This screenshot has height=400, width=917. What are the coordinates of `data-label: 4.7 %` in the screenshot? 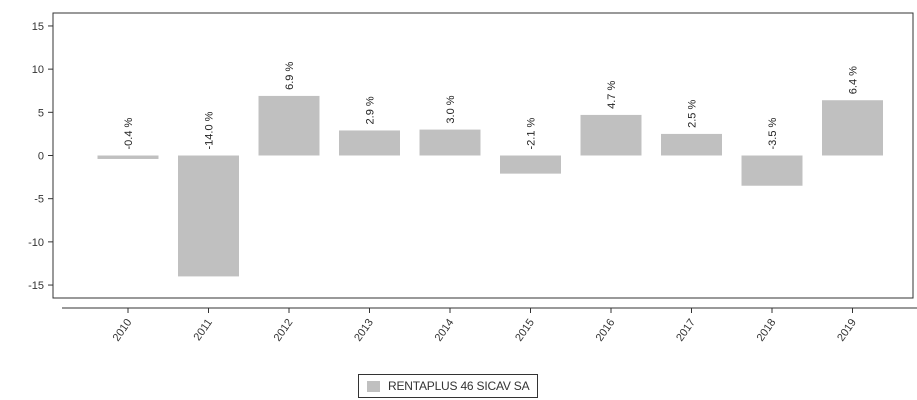 It's located at (612, 95).